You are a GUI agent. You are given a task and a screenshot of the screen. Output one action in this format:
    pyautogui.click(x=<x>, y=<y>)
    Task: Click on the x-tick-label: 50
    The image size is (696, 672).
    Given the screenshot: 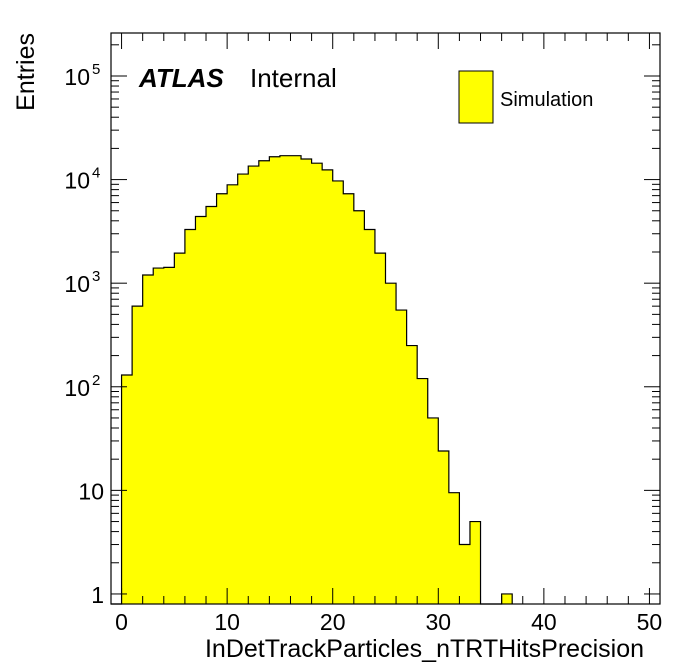 What is the action you would take?
    pyautogui.click(x=650, y=622)
    